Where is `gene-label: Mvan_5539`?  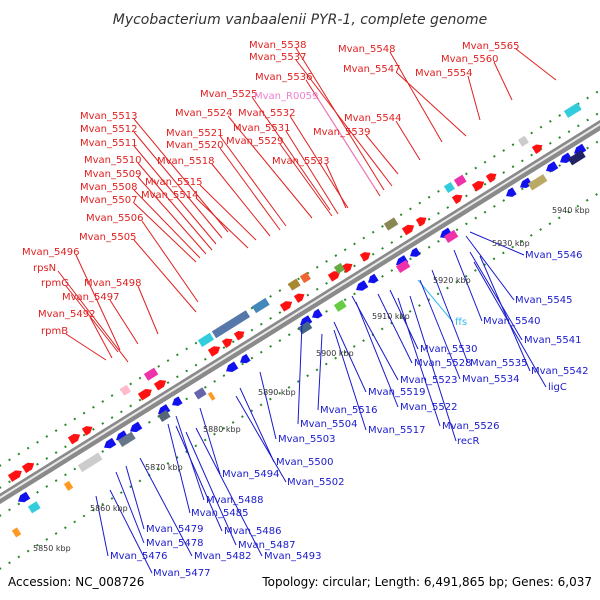
gene-label: Mvan_5539 is located at coordinates (341, 132).